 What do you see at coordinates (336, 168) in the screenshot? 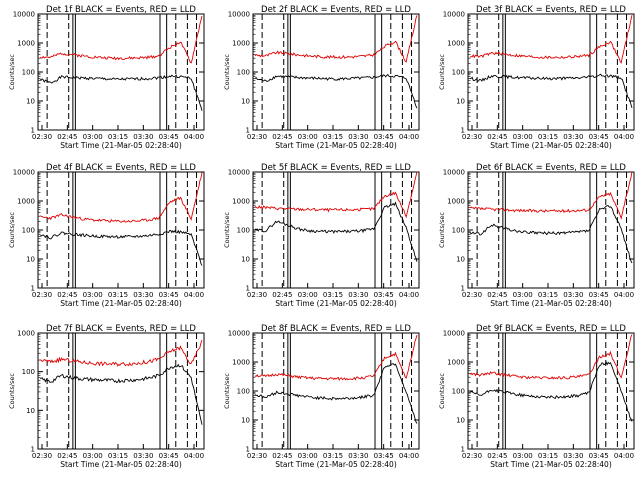
I see `panel-title: Det 5f BLACK = Events, RED = LLD` at bounding box center [336, 168].